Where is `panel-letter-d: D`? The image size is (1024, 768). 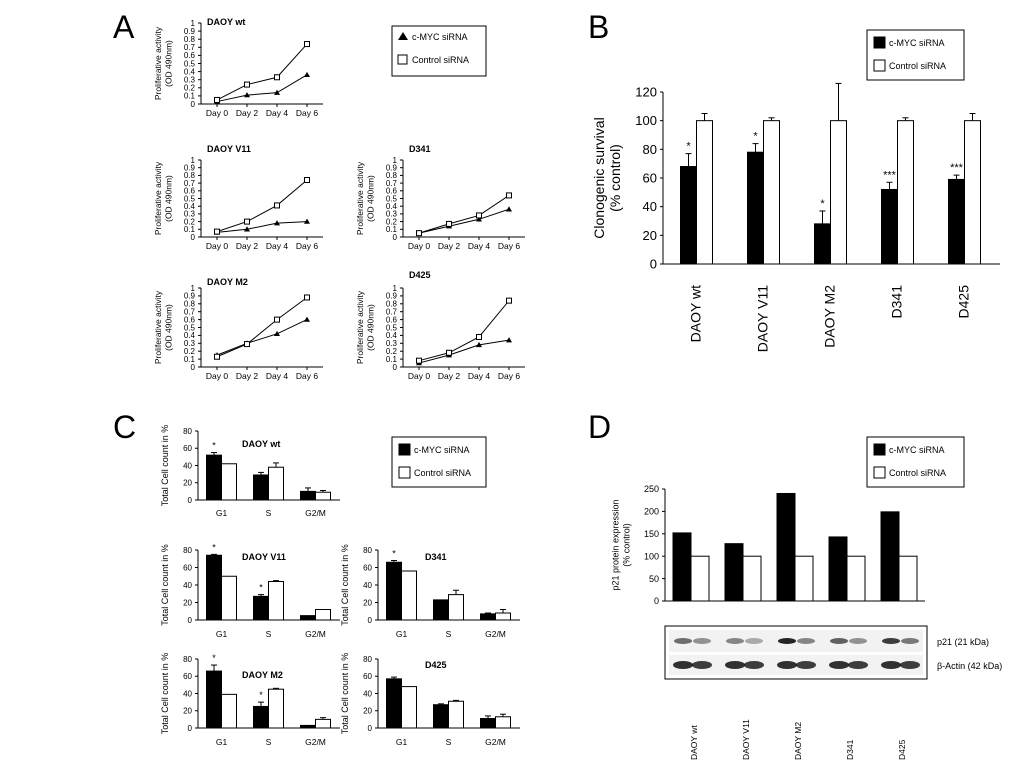
panel-letter-d: D is located at coordinates (599, 427).